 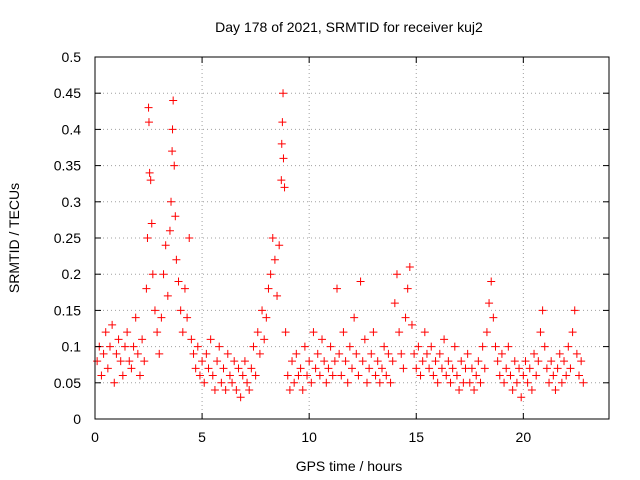 I want to click on y-tick-label: 0.1, so click(x=72, y=347).